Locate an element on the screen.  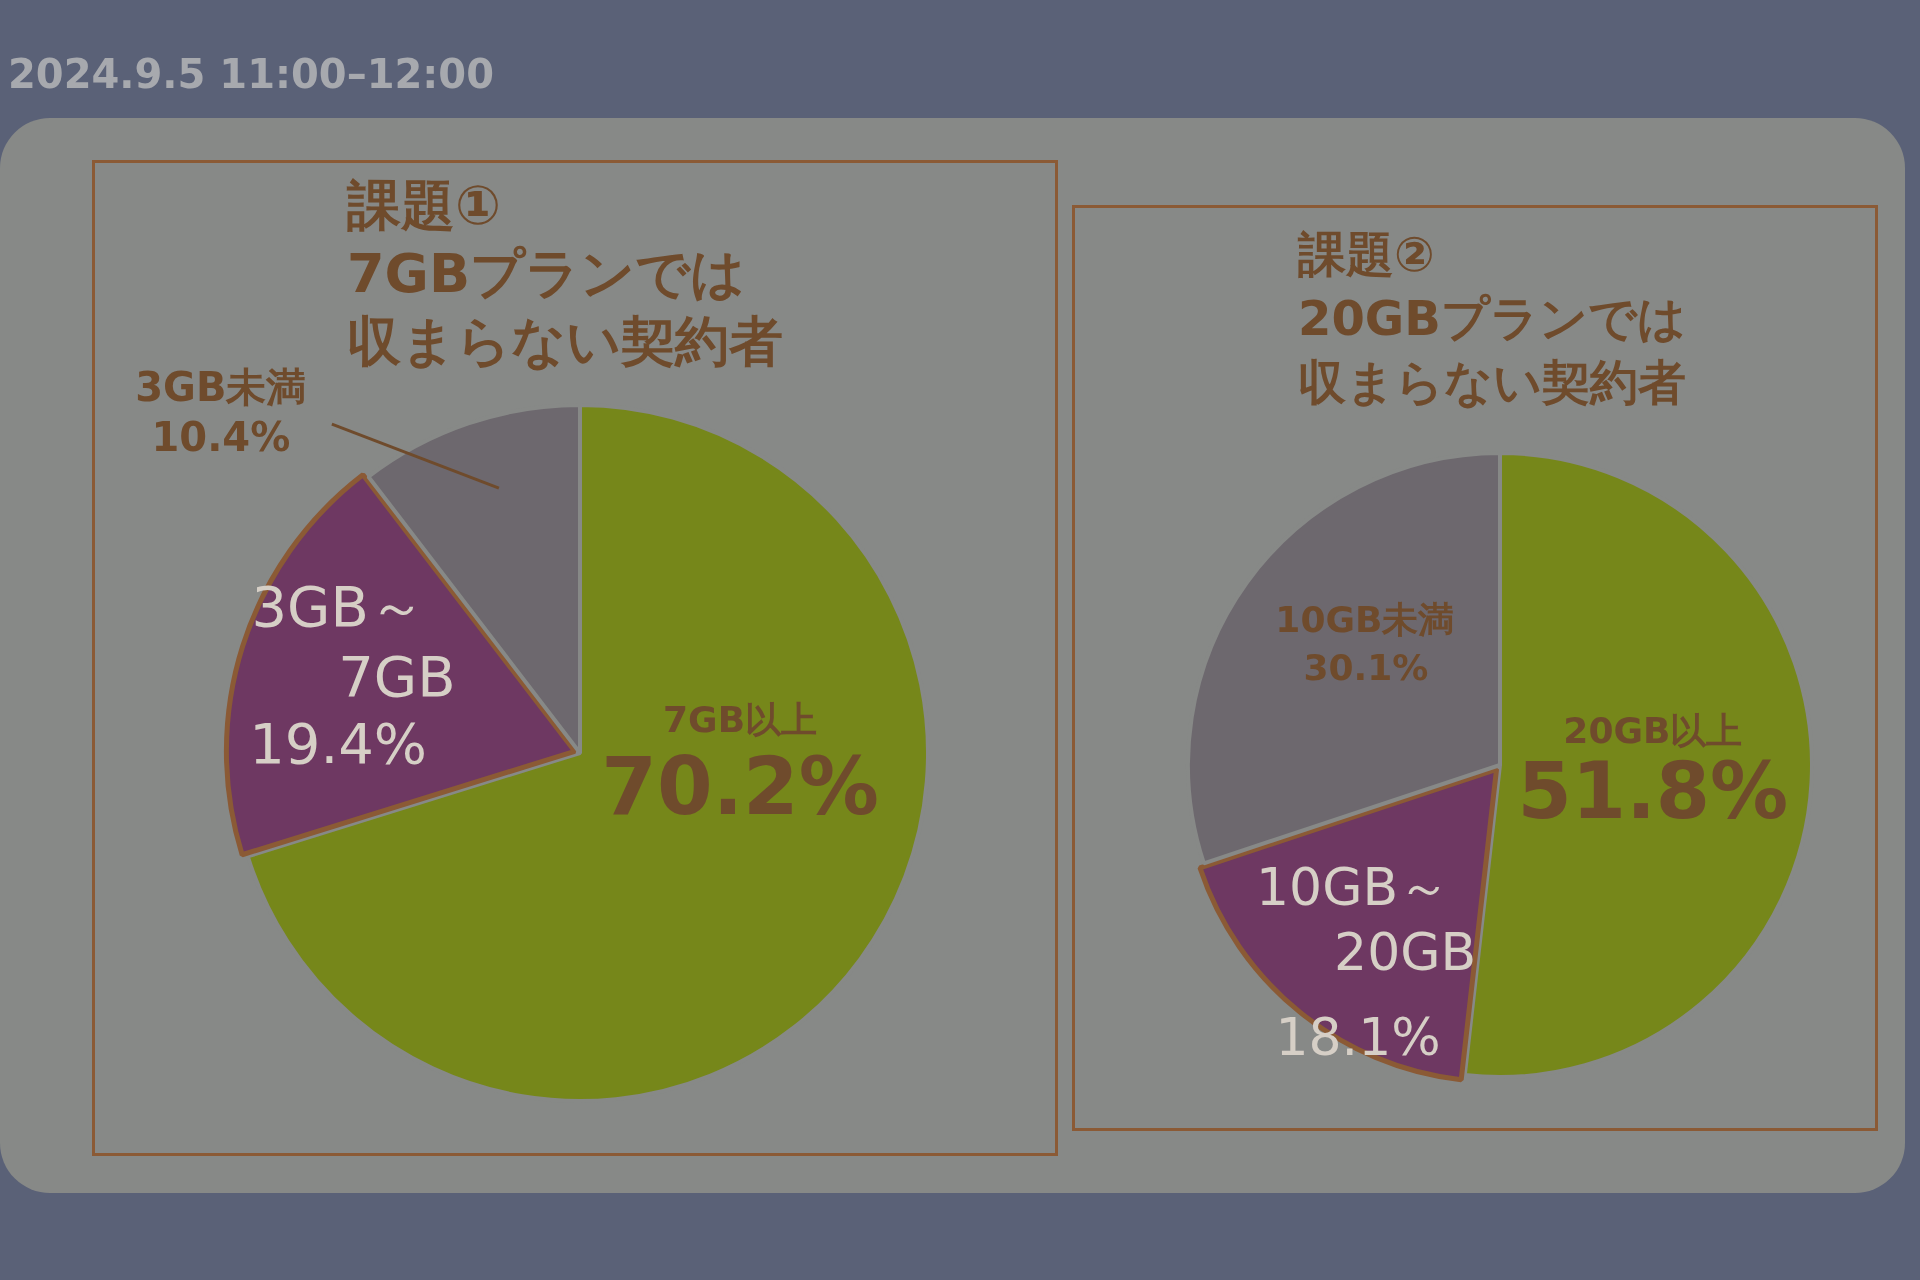
slice-label: 3GB未満 is located at coordinates (221, 387).